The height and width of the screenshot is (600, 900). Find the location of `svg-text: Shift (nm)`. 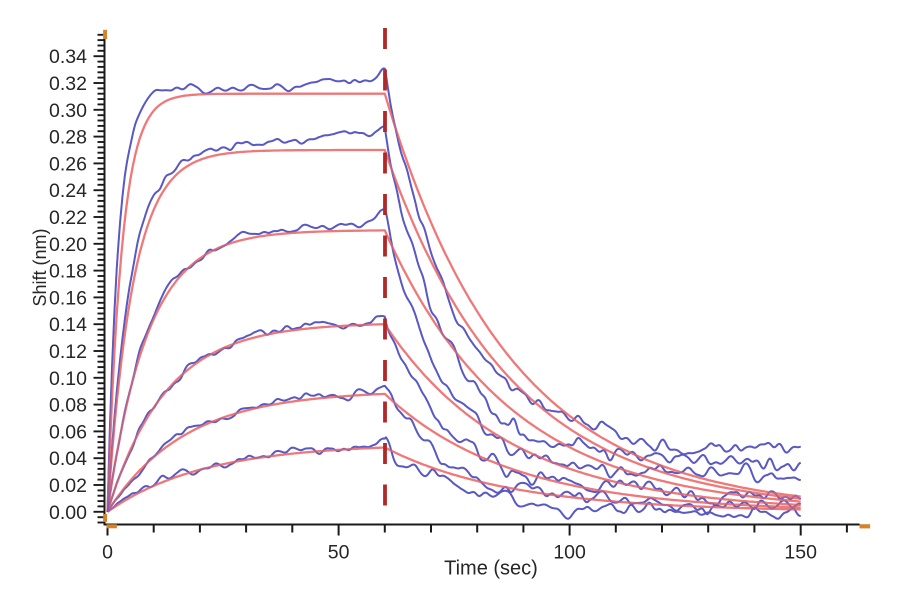

svg-text: Shift (nm) is located at coordinates (40, 267).